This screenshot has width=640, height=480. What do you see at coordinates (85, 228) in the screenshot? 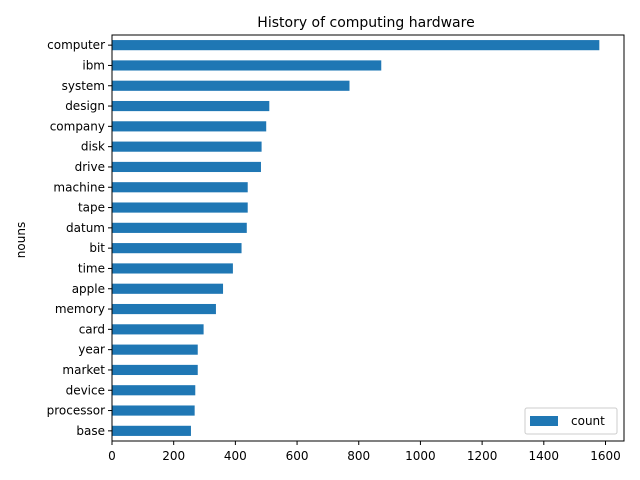
I see `y-tick-label: datum` at bounding box center [85, 228].